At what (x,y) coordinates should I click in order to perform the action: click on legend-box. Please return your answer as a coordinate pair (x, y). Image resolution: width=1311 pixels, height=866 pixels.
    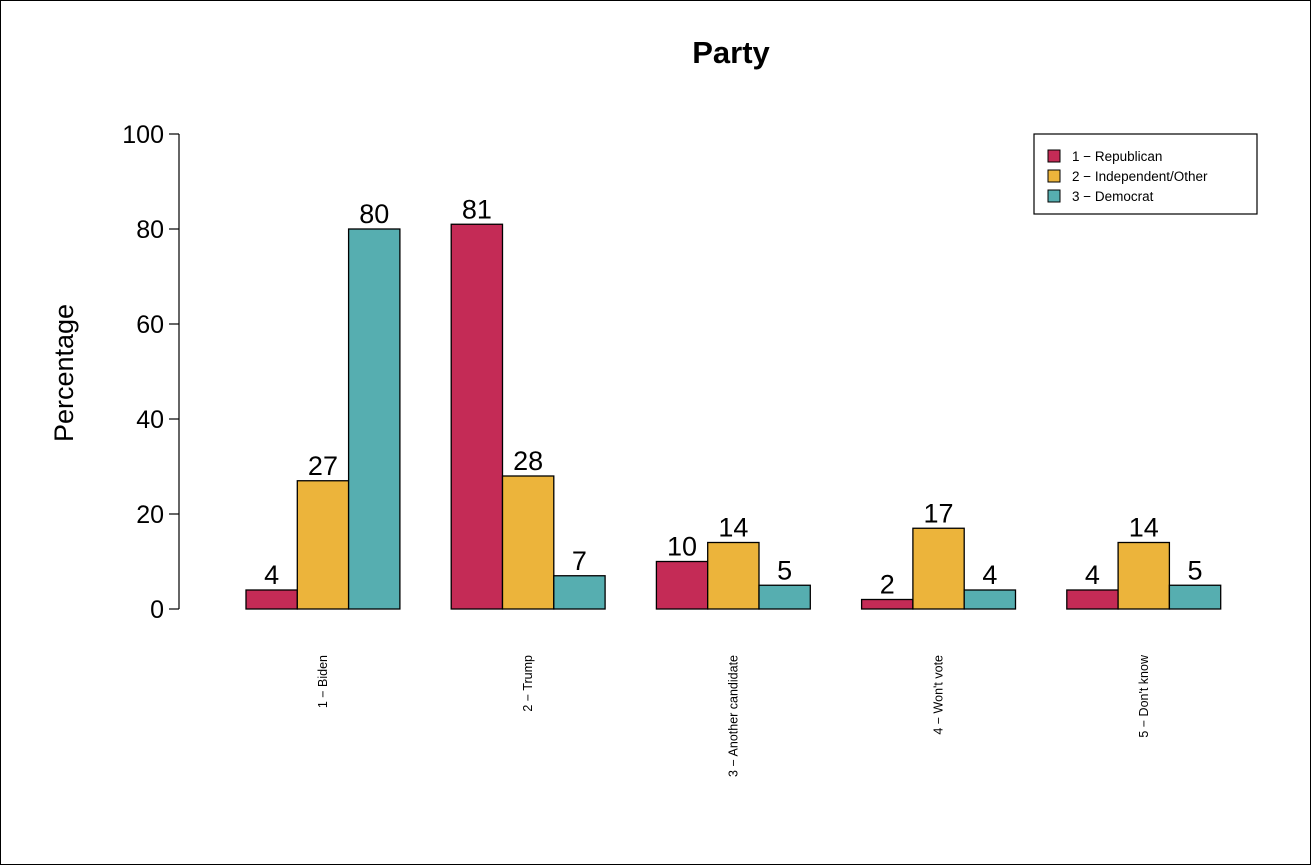
    Looking at the image, I should click on (1145, 174).